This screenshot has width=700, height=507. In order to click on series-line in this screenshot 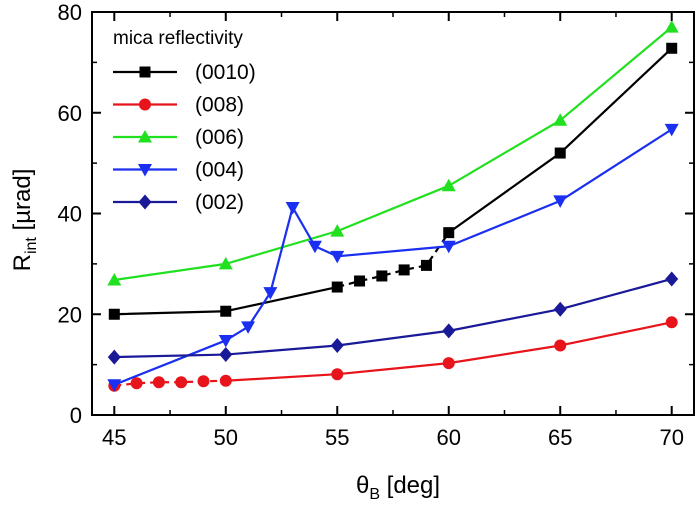, I will do `click(393, 318)`.